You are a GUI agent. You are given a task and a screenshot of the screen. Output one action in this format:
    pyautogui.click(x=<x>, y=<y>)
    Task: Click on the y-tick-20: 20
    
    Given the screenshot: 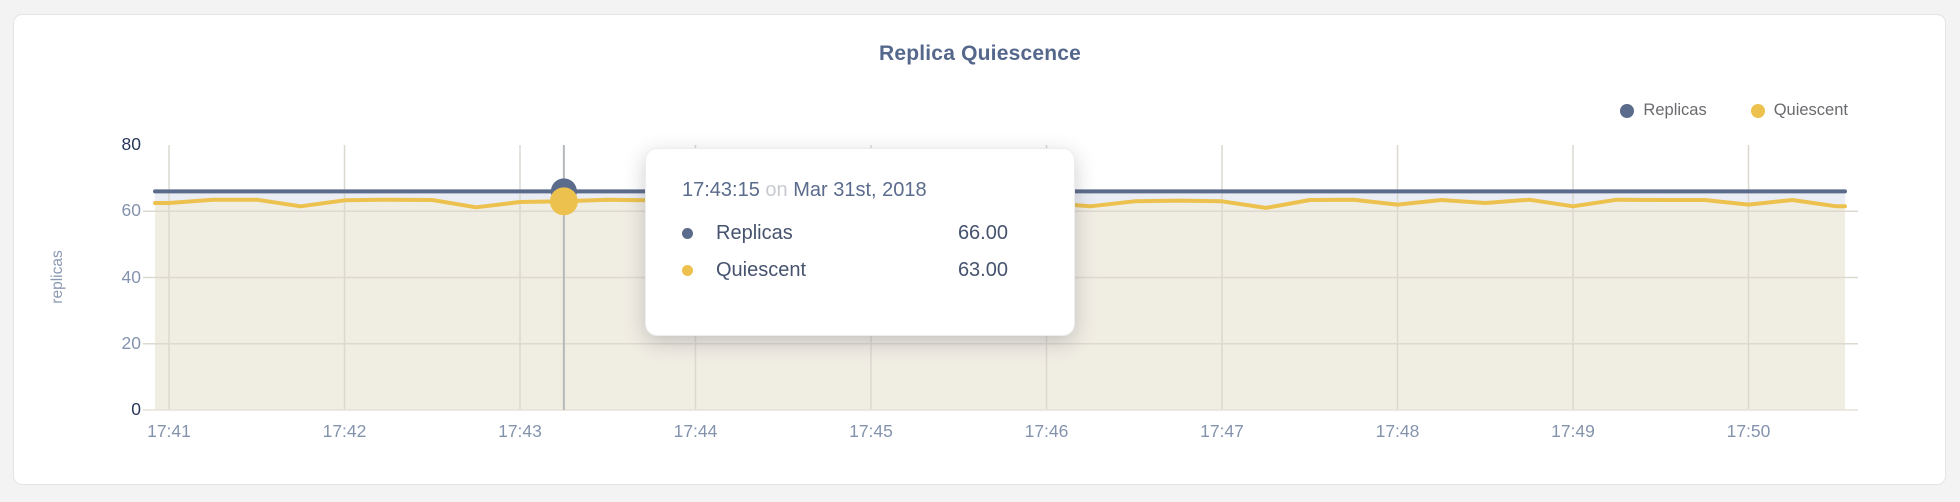 What is the action you would take?
    pyautogui.click(x=131, y=342)
    